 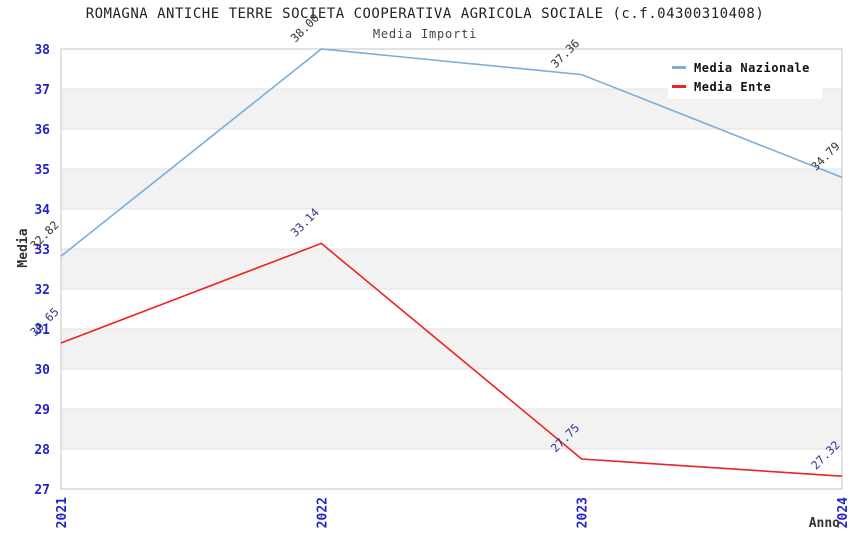 I want to click on legend-item-media-nazionale: Media Nazionale, so click(x=745, y=67).